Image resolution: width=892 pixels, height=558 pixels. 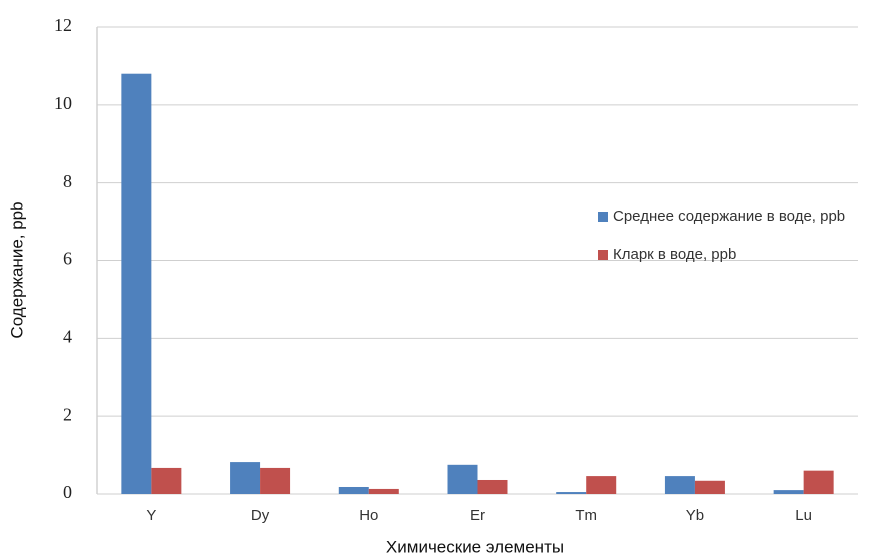 What do you see at coordinates (695, 515) in the screenshot?
I see `x-tick-label: Yb` at bounding box center [695, 515].